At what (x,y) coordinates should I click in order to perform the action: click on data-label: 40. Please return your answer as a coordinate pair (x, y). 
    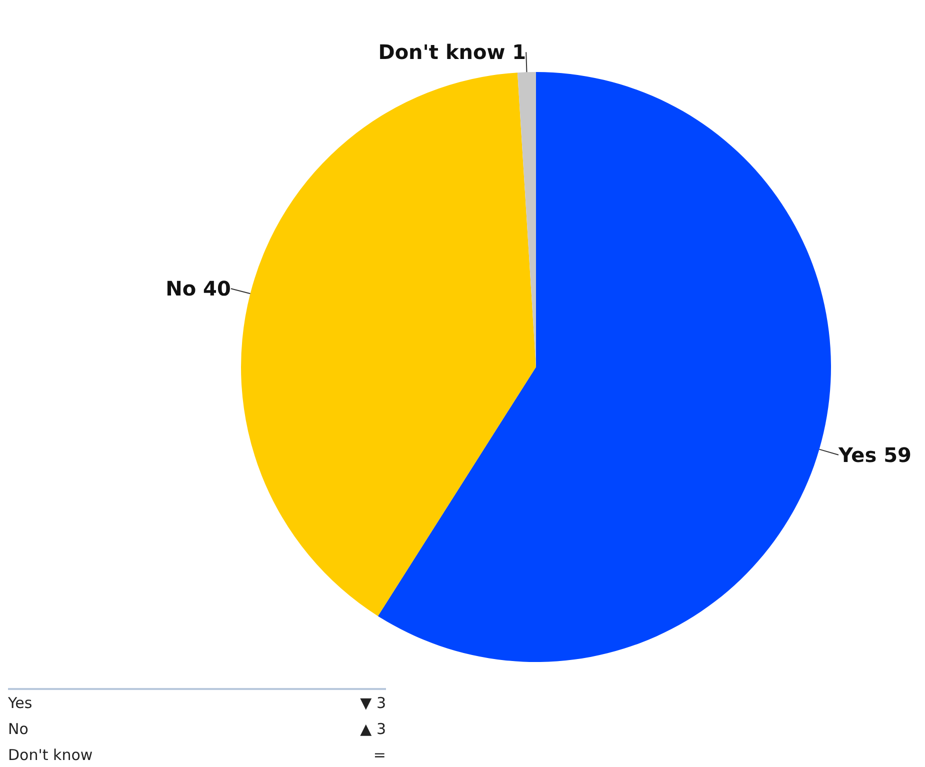
    Looking at the image, I should click on (217, 288).